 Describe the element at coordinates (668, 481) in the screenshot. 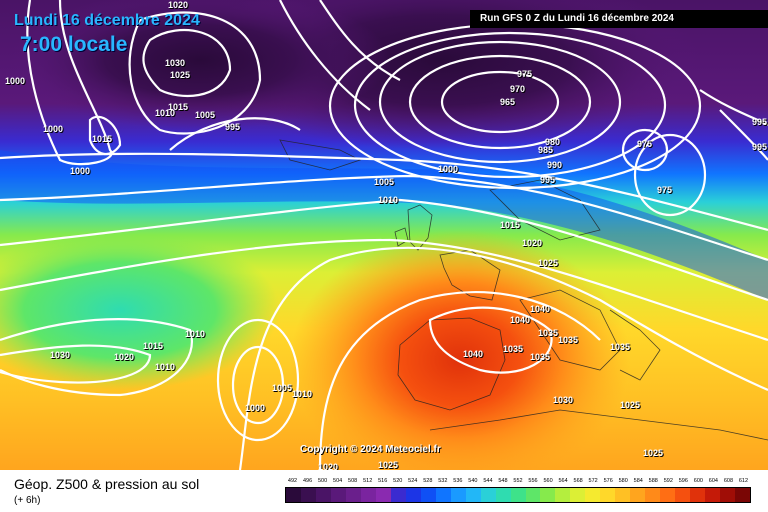

I see `legend-tick-label: 592` at that location.